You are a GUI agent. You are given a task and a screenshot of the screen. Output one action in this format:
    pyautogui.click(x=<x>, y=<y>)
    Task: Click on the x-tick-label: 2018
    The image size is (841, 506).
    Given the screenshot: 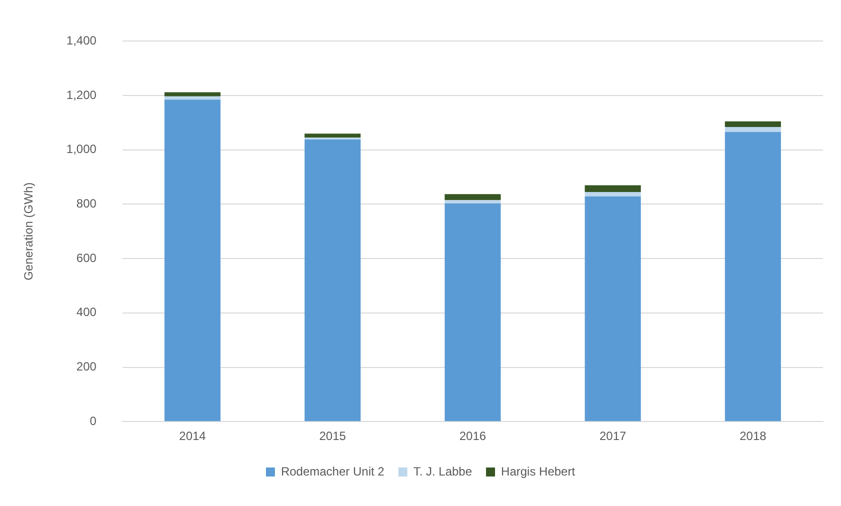 What is the action you would take?
    pyautogui.click(x=753, y=436)
    